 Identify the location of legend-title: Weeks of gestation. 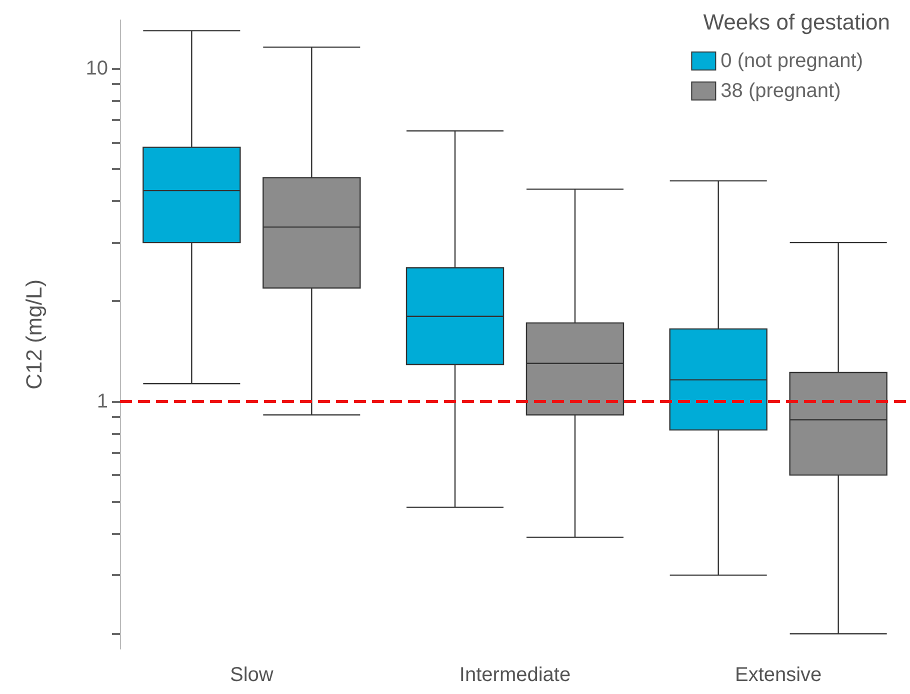
(796, 22).